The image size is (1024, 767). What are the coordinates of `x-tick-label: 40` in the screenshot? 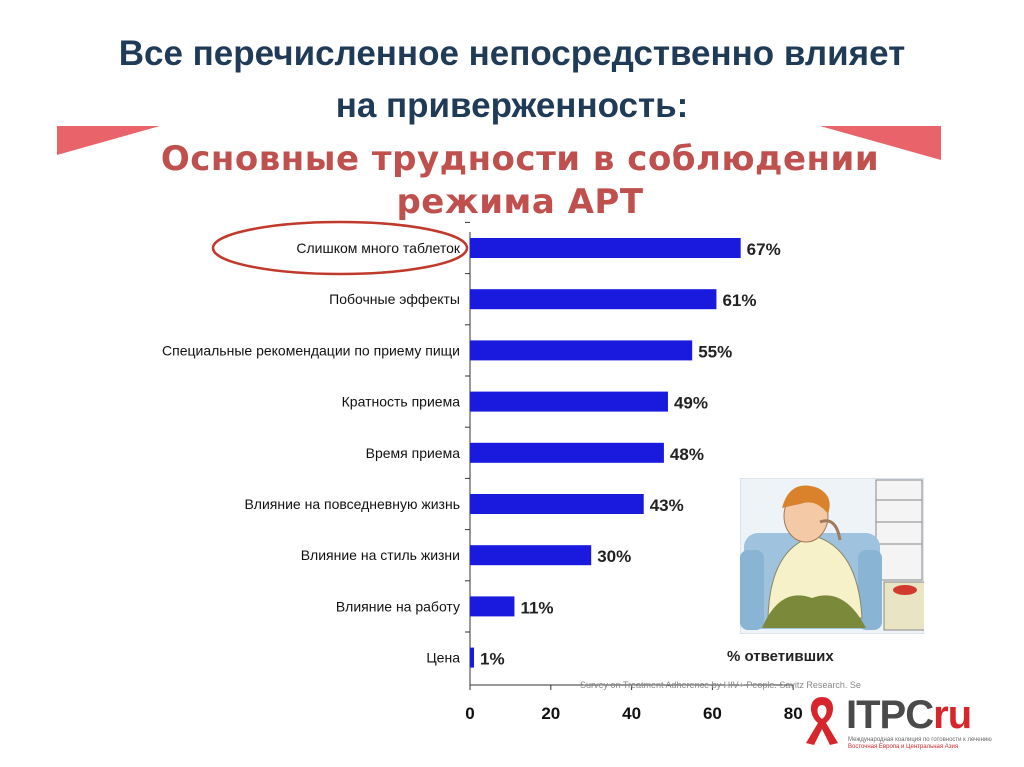 It's located at (631, 713).